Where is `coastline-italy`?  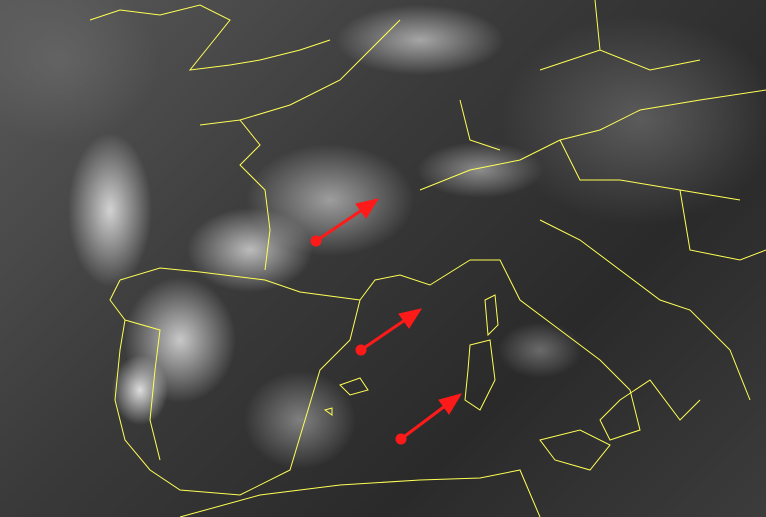 coastline-italy is located at coordinates (585, 350).